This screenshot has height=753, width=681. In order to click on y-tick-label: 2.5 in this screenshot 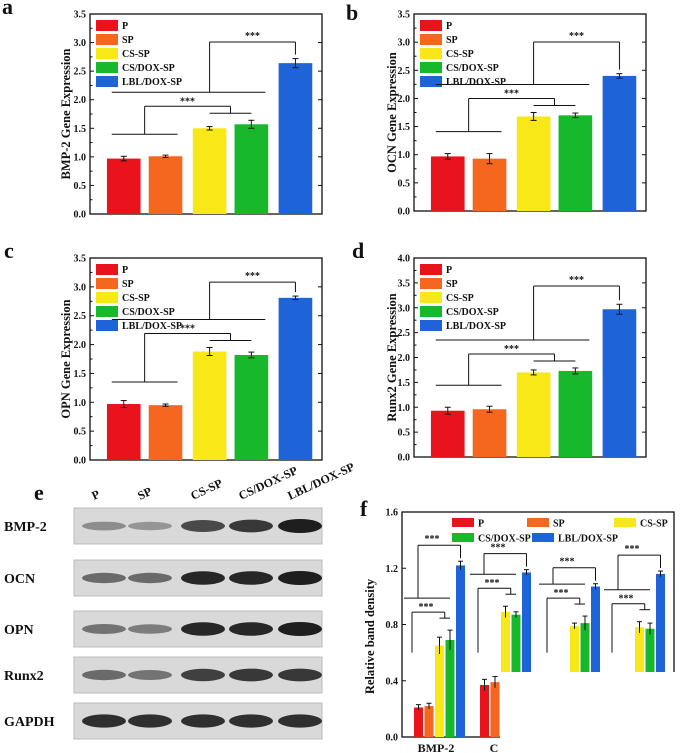, I will do `click(80, 72)`.